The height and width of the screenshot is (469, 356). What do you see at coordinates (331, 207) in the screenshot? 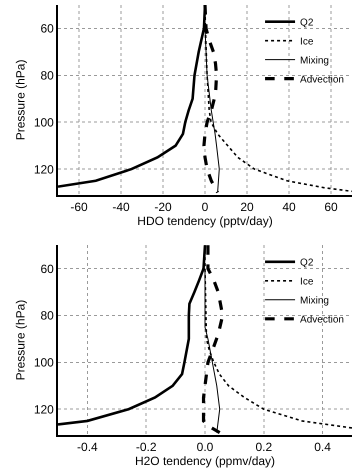
I see `x-tick-label: 60` at bounding box center [331, 207].